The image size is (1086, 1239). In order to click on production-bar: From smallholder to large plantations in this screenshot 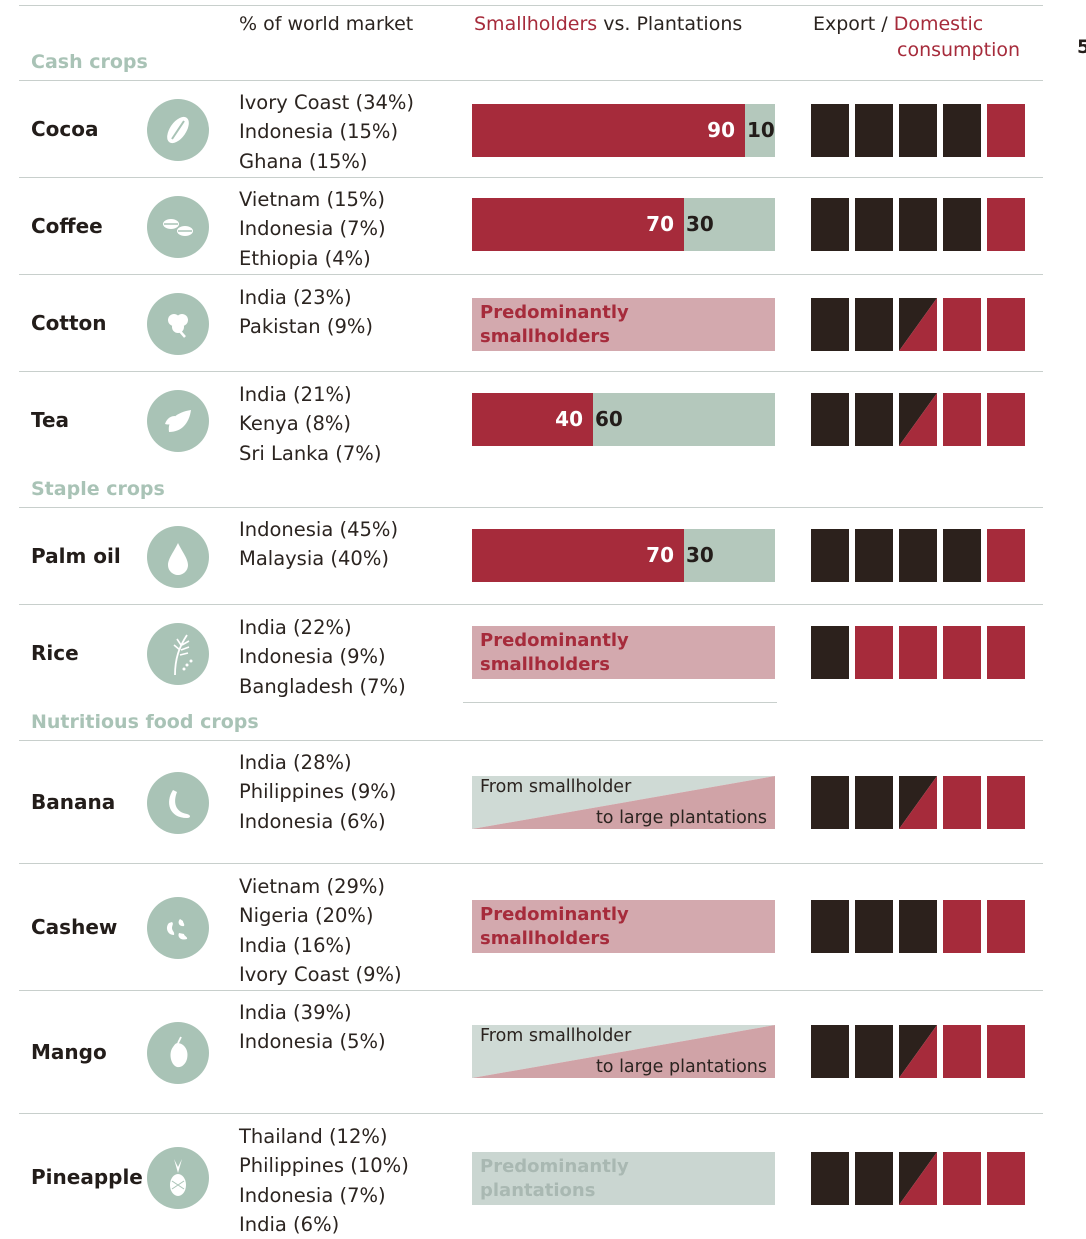, I will do `click(623, 802)`.